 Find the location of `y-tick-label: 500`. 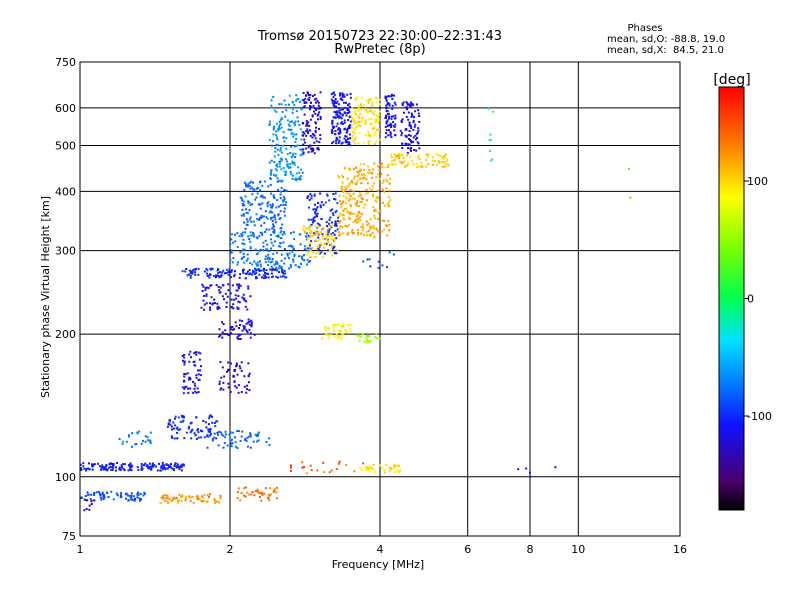

y-tick-label: 500 is located at coordinates (65, 146).